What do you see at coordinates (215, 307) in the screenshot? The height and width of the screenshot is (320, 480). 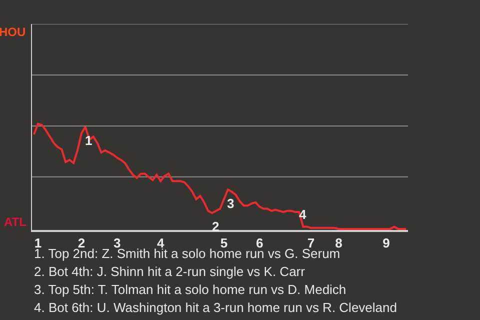 I see `text: 4. Bot 6th: U. Washington hit a 3-run home run vs R. Cleveland` at bounding box center [215, 307].